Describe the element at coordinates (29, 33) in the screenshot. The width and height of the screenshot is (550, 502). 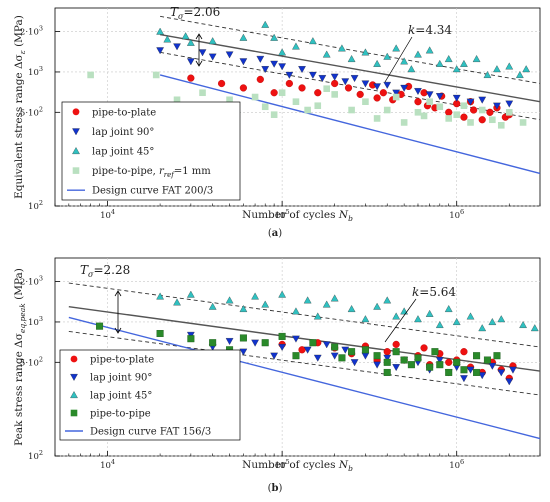
I see `y-tick-base: 2·10` at that location.